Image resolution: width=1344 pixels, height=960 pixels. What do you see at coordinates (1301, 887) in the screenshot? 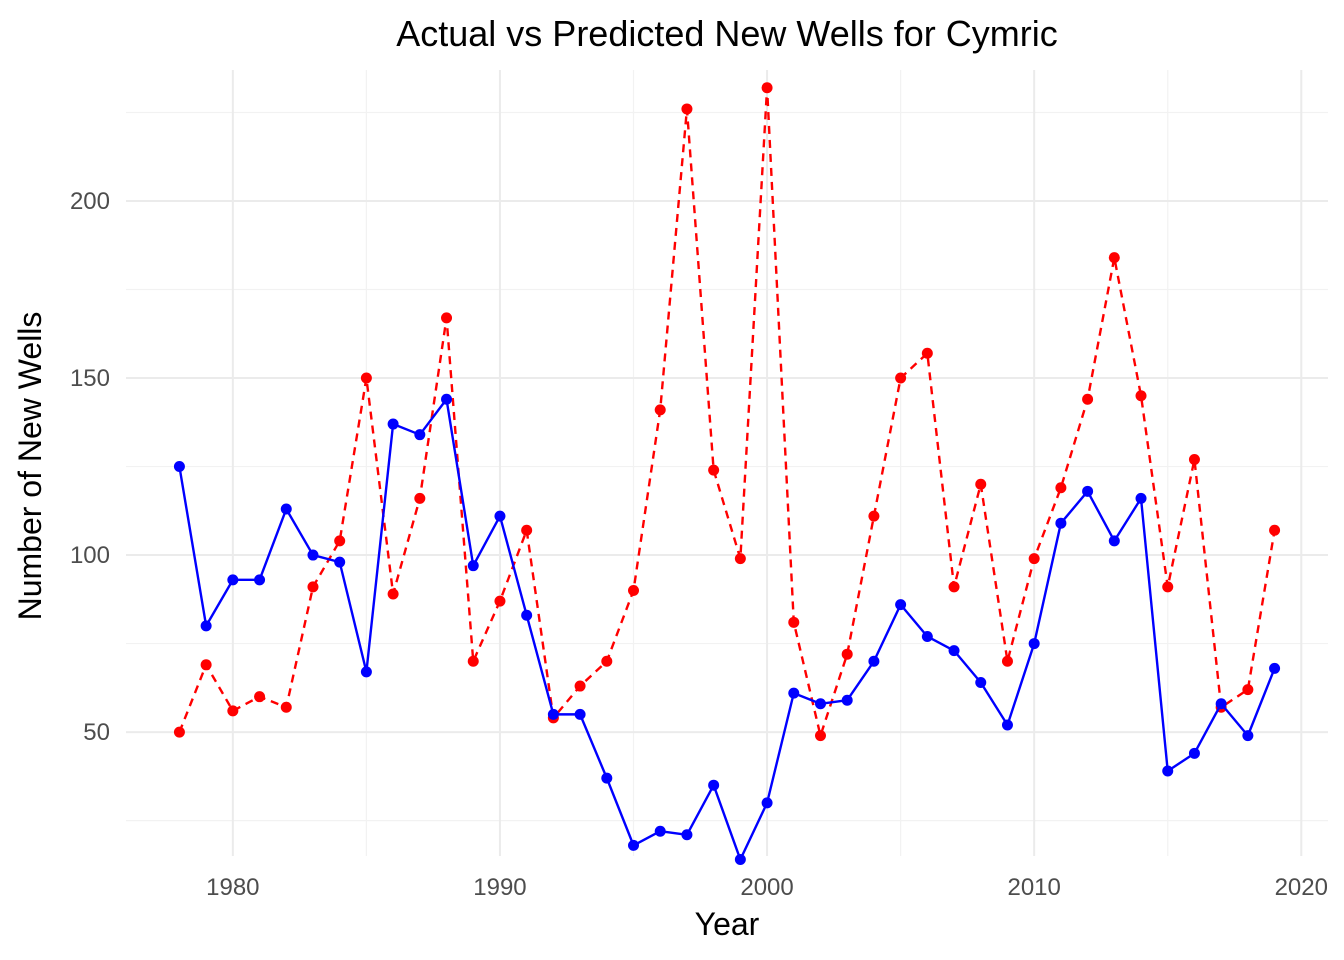
I see `x-tick-label: 2020` at bounding box center [1301, 887].